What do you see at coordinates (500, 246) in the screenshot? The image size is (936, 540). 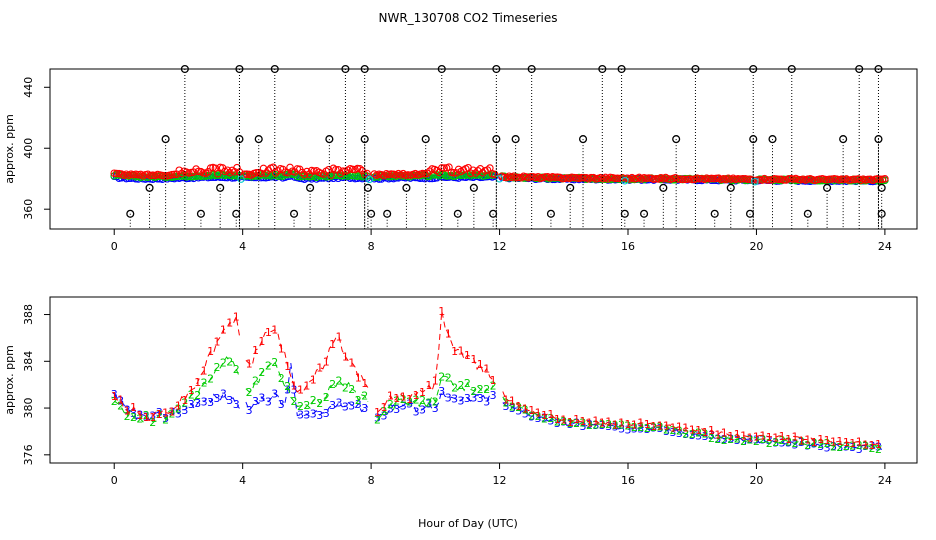 I see `x-tick-label-0-3: 12` at bounding box center [500, 246].